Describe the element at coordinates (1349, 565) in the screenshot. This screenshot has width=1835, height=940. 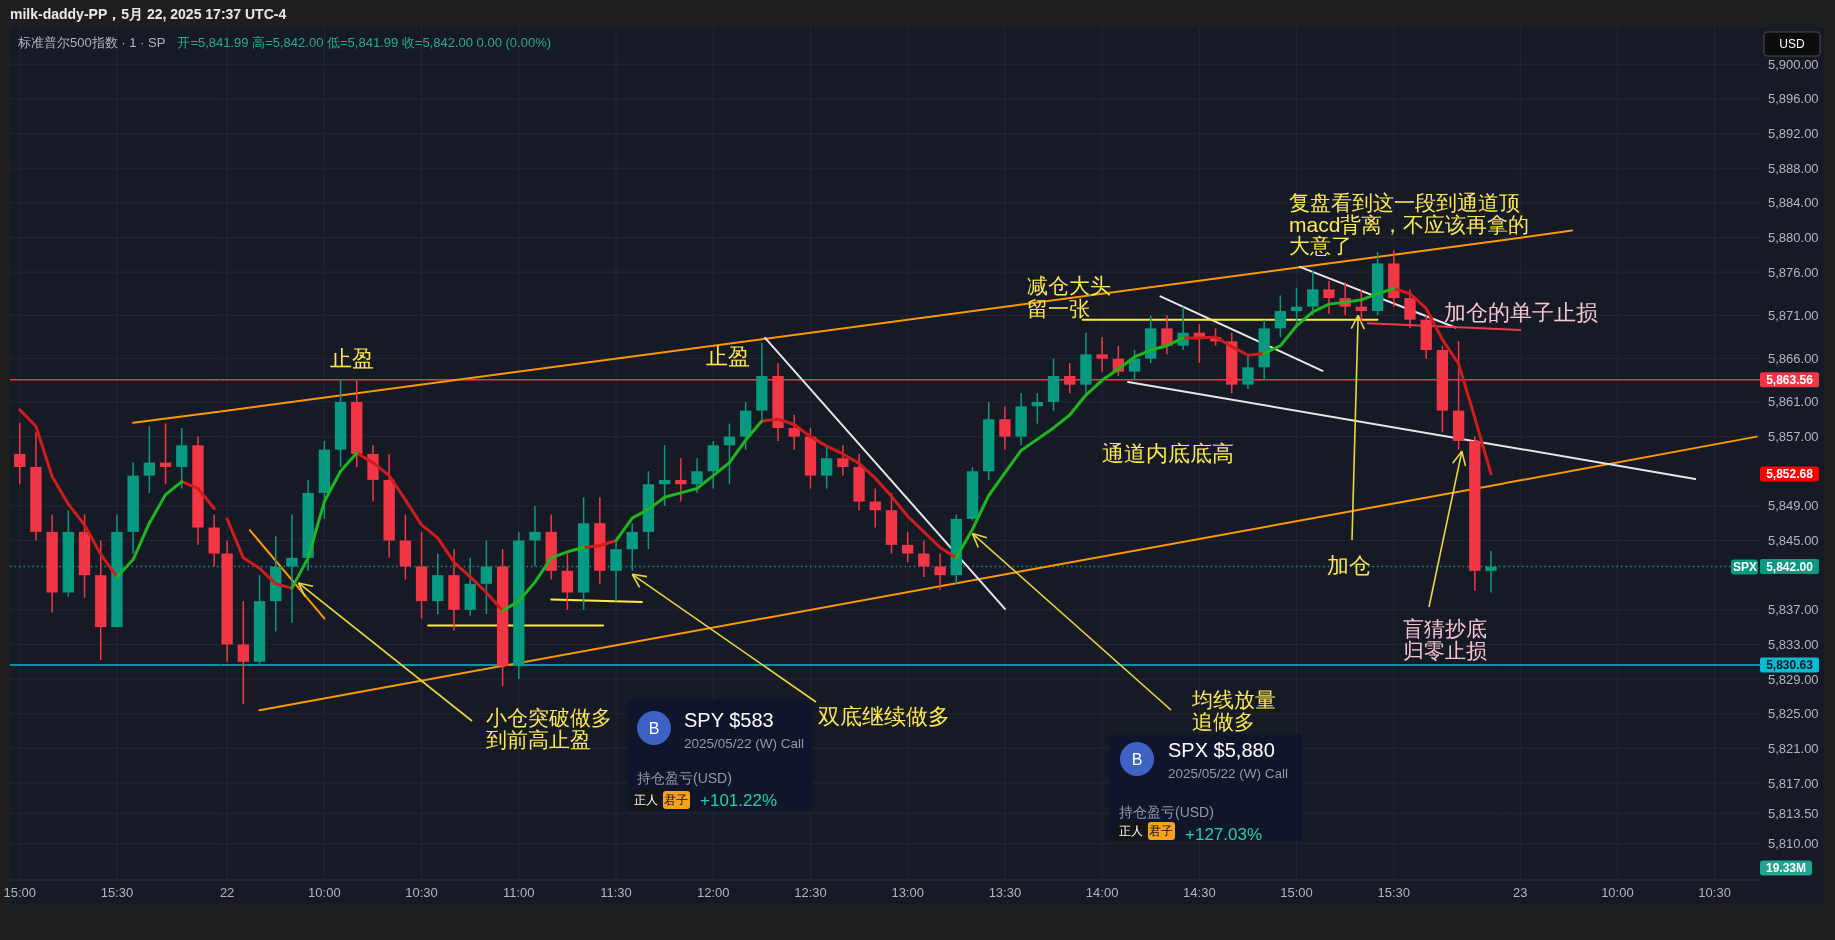
I see `annotation: 加仓` at that location.